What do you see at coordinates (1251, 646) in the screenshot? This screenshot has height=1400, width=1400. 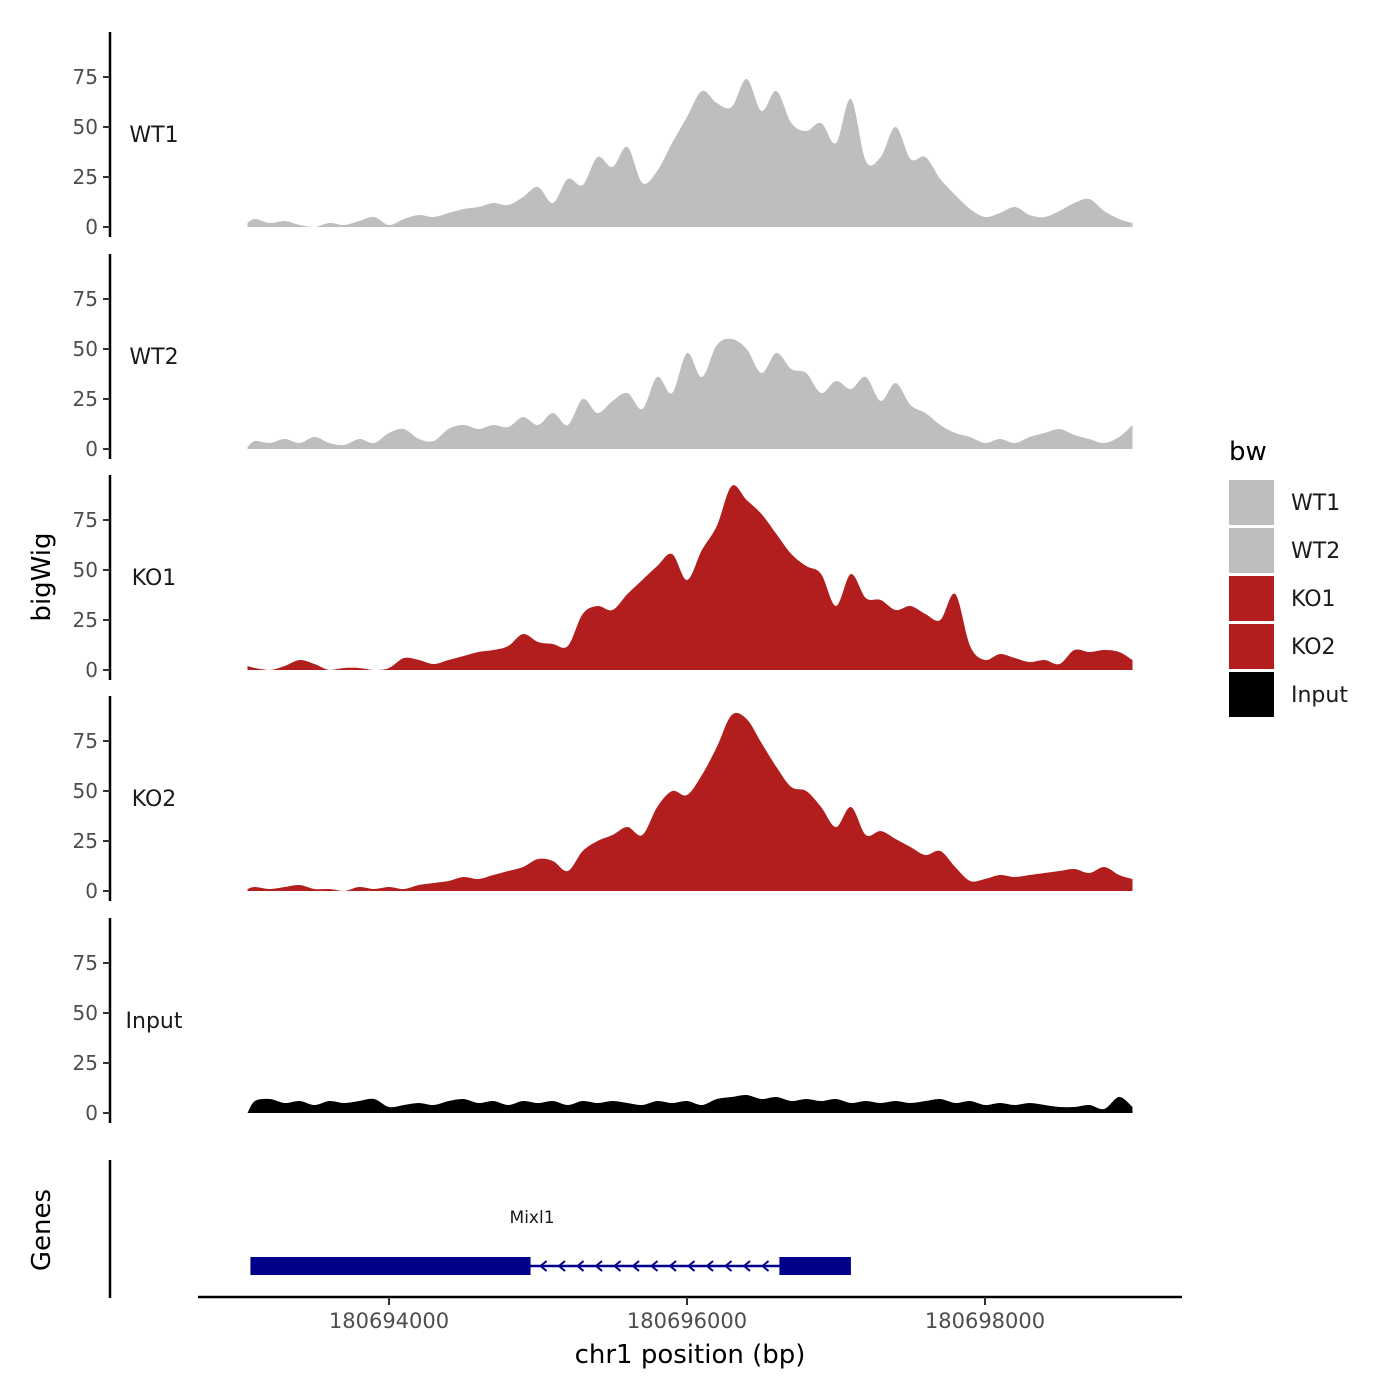 I see `legend-swatch-ko2` at bounding box center [1251, 646].